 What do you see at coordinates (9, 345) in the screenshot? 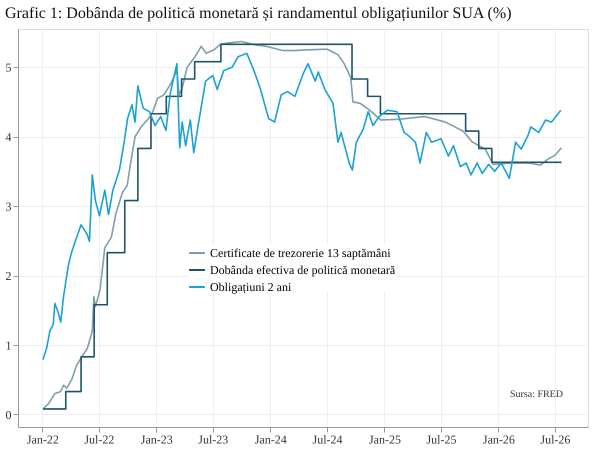
I see `y-tick-label: 1` at bounding box center [9, 345].